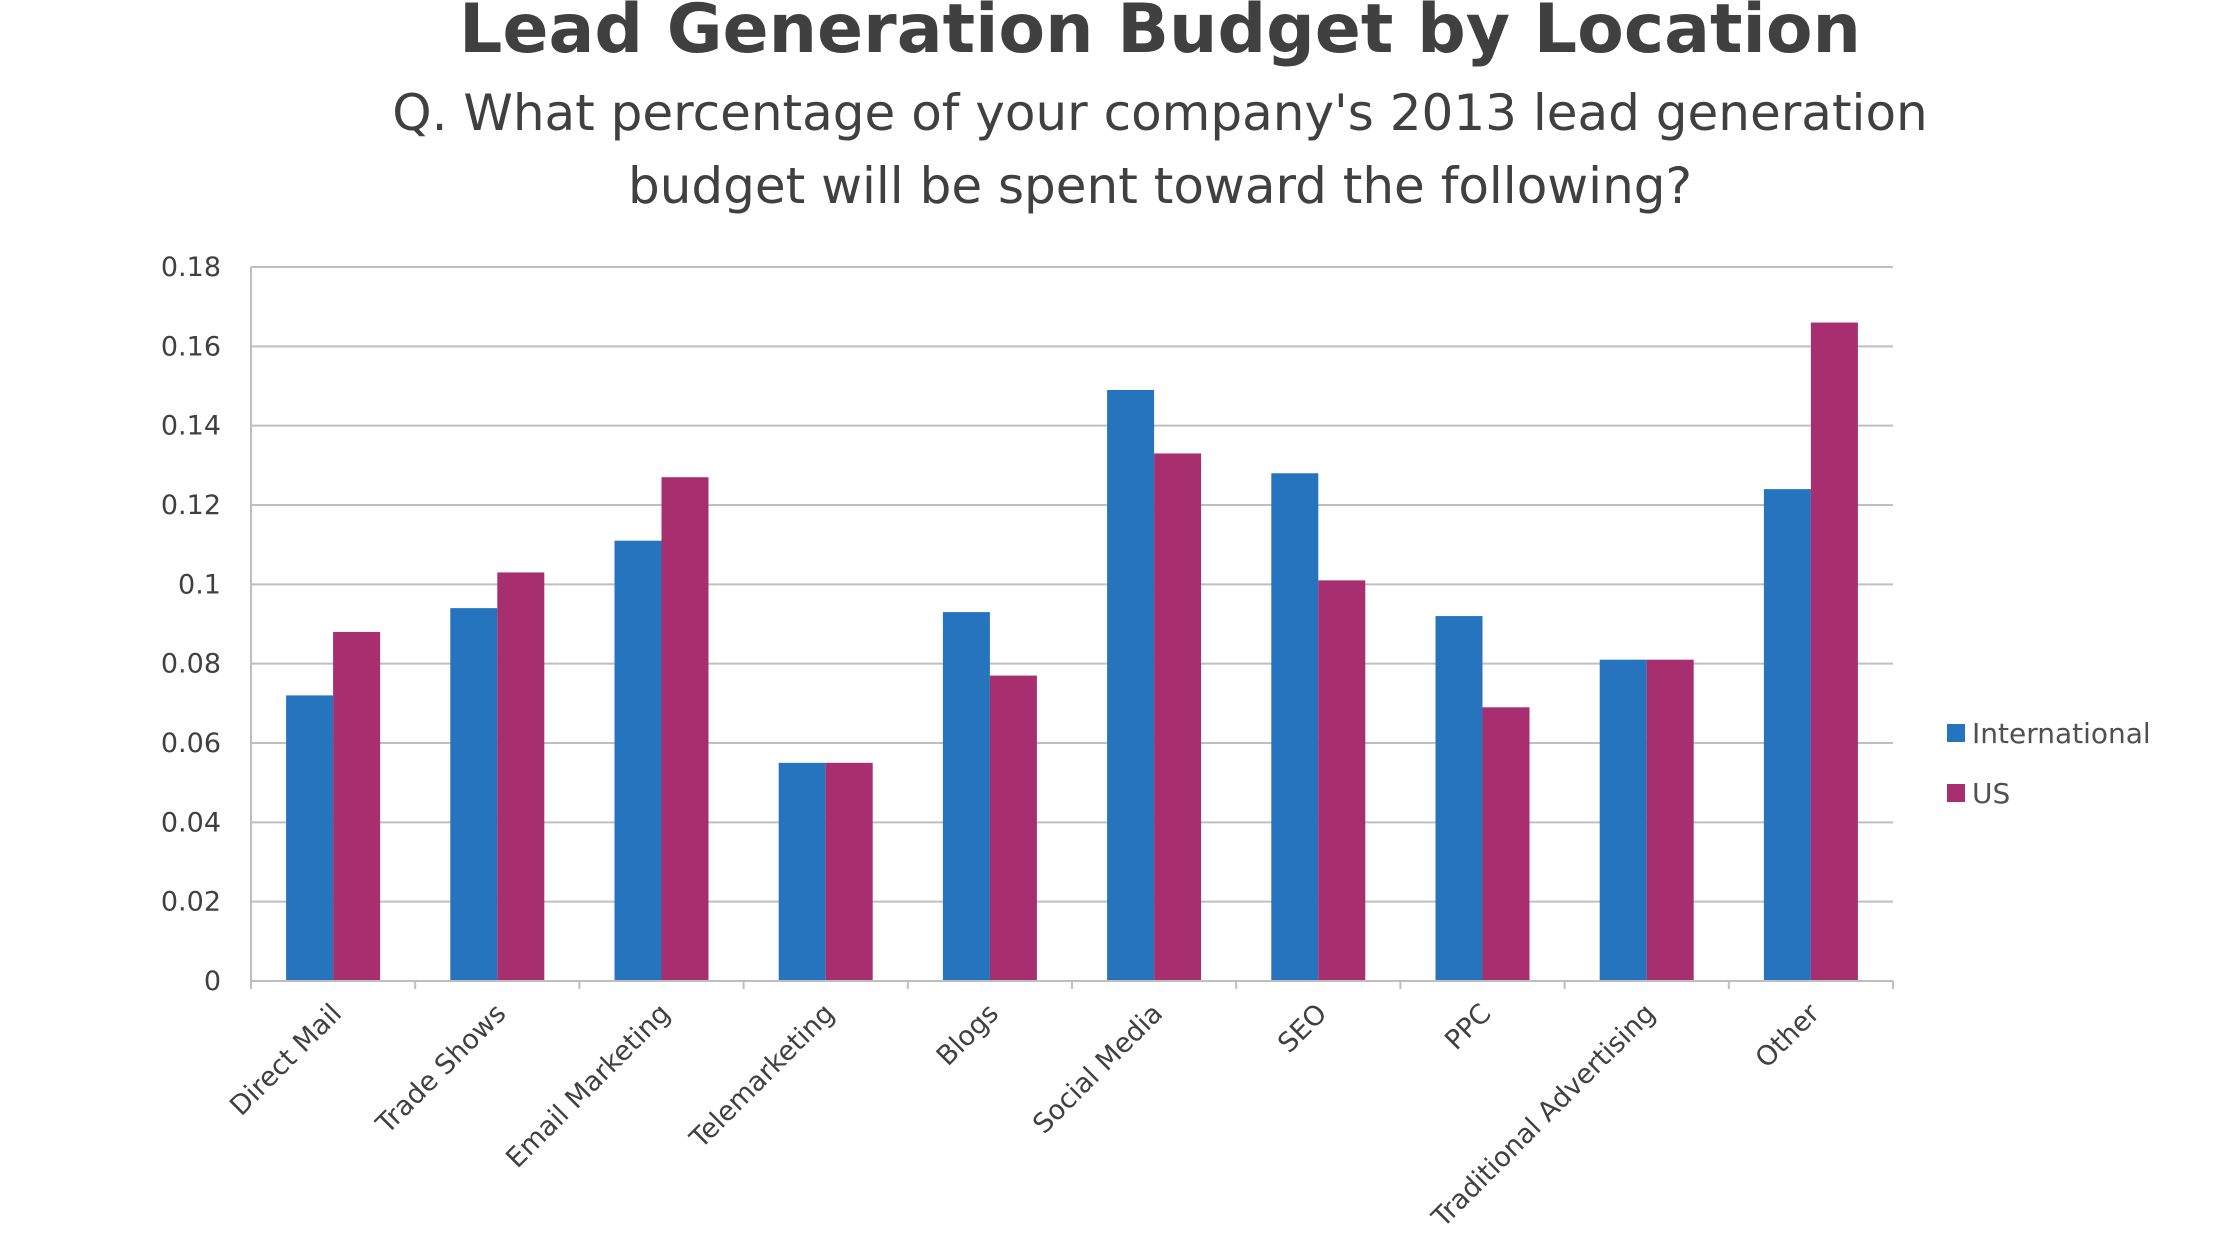 This screenshot has width=2240, height=1260. I want to click on y-tick-label: 0.06, so click(191, 743).